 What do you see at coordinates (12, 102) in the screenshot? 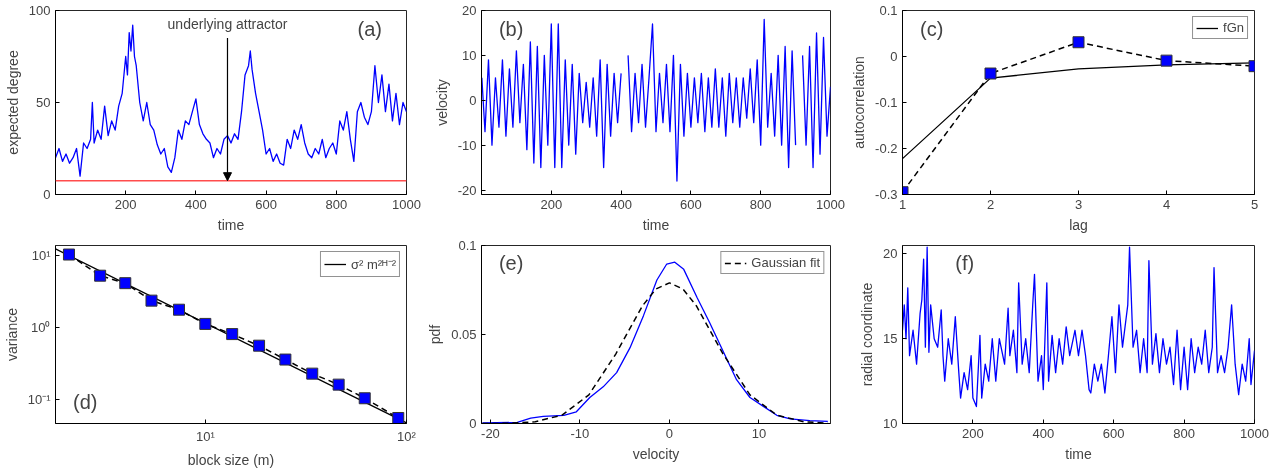
I see `y-axis-title: expected degree` at bounding box center [12, 102].